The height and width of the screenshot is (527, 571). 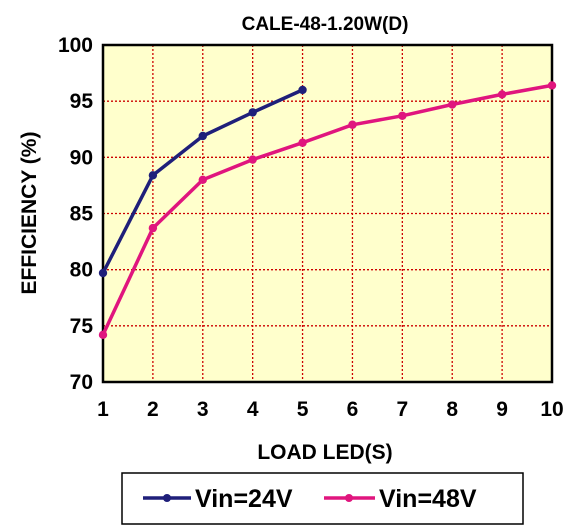 What do you see at coordinates (402, 409) in the screenshot?
I see `x-tick-label: 7` at bounding box center [402, 409].